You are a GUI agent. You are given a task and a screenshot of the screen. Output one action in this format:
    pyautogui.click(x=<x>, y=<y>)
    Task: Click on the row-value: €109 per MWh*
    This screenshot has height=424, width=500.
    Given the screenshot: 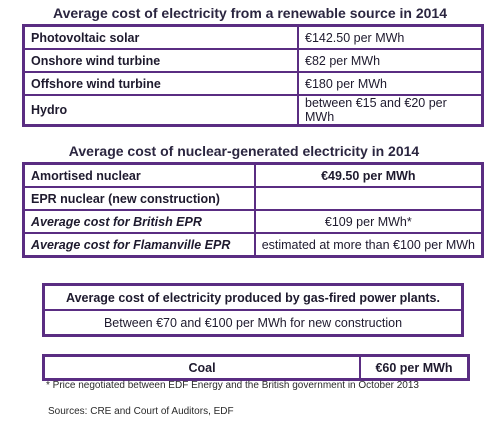 What is the action you would take?
    pyautogui.click(x=368, y=221)
    